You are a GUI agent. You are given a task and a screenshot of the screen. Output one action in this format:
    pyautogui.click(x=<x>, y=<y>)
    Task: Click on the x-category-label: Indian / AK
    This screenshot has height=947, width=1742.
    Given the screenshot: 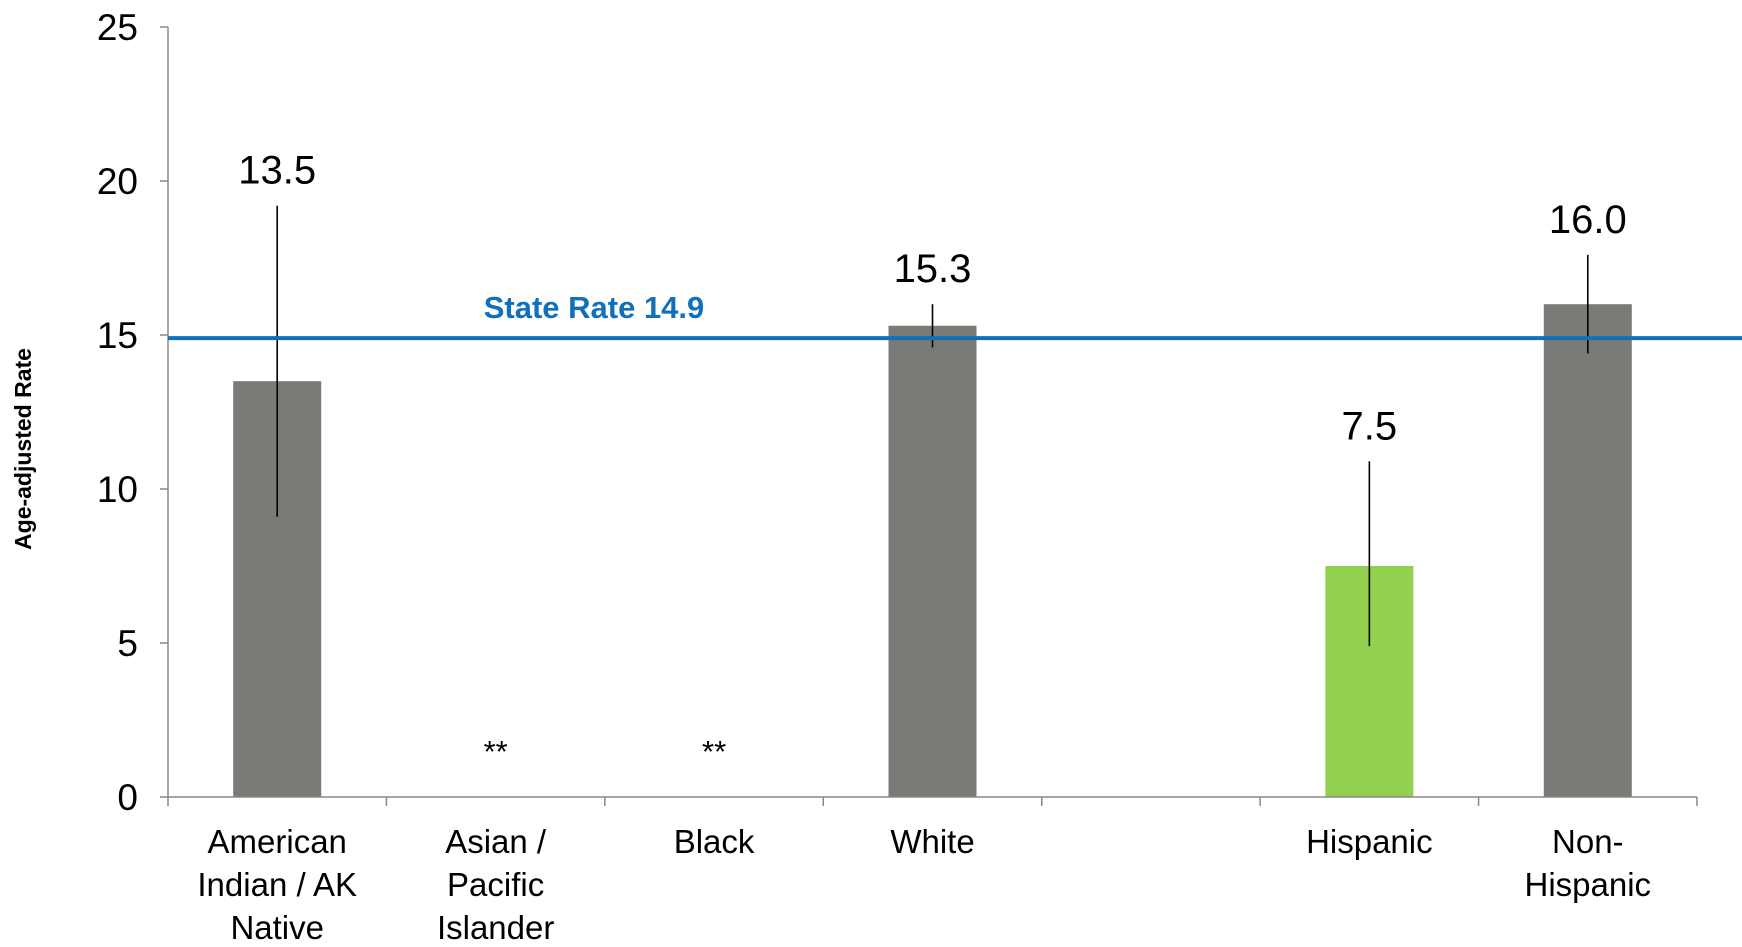 What is the action you would take?
    pyautogui.click(x=277, y=884)
    